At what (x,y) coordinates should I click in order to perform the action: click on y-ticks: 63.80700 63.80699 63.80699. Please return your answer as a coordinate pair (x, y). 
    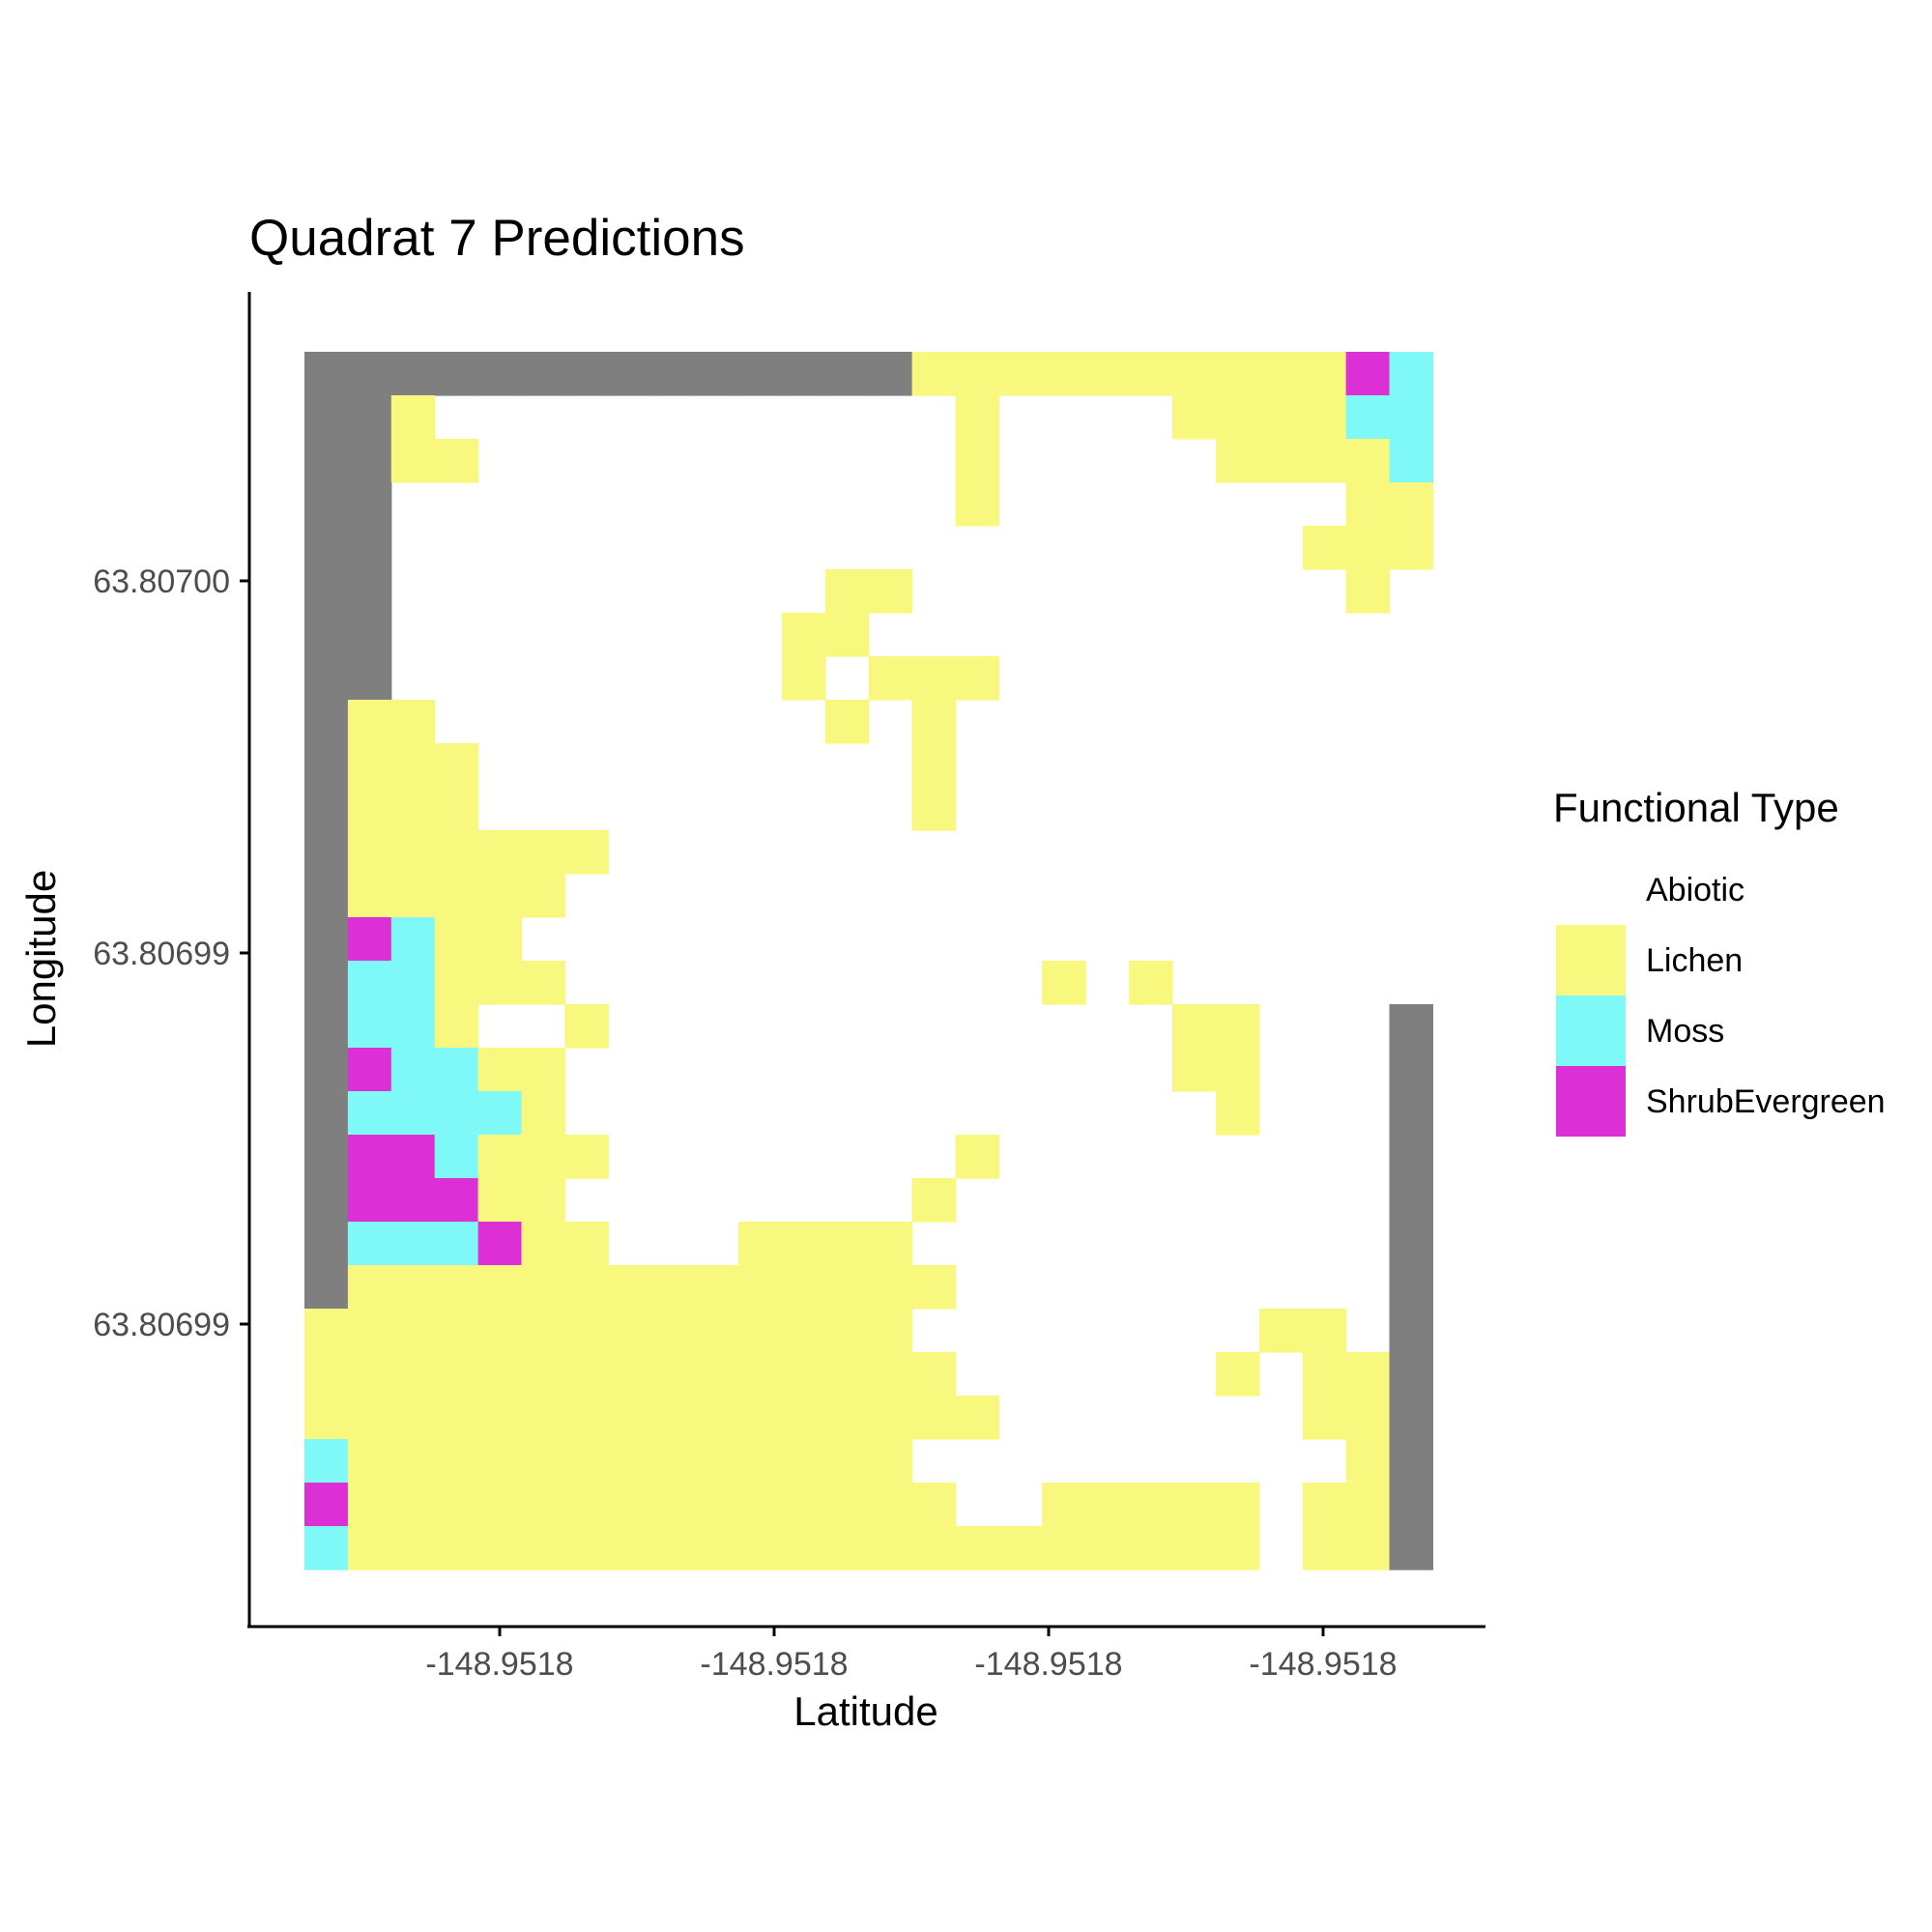
    Looking at the image, I should click on (171, 953).